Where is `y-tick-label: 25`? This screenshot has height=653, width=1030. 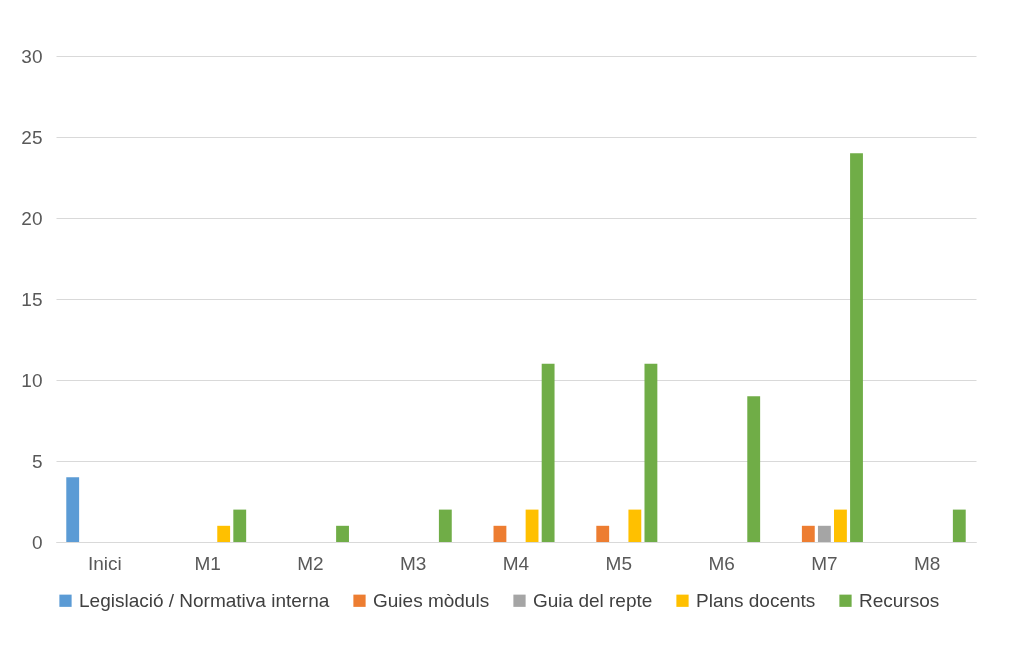 y-tick-label: 25 is located at coordinates (32, 137).